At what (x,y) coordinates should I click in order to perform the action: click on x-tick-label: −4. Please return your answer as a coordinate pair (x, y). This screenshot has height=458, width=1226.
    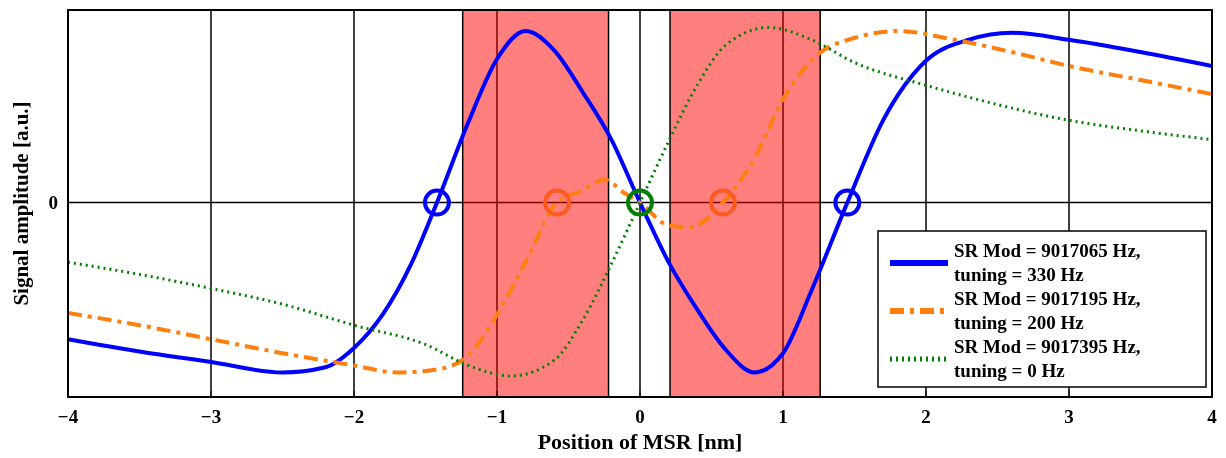
    Looking at the image, I should click on (68, 416).